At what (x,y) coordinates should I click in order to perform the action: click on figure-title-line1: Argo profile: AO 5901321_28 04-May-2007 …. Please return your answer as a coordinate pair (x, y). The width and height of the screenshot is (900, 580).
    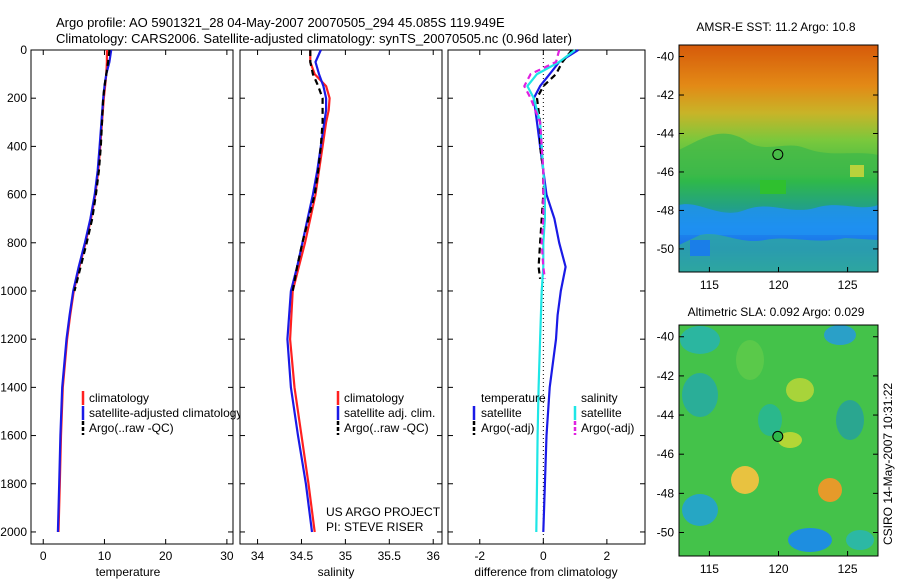
    Looking at the image, I should click on (280, 22).